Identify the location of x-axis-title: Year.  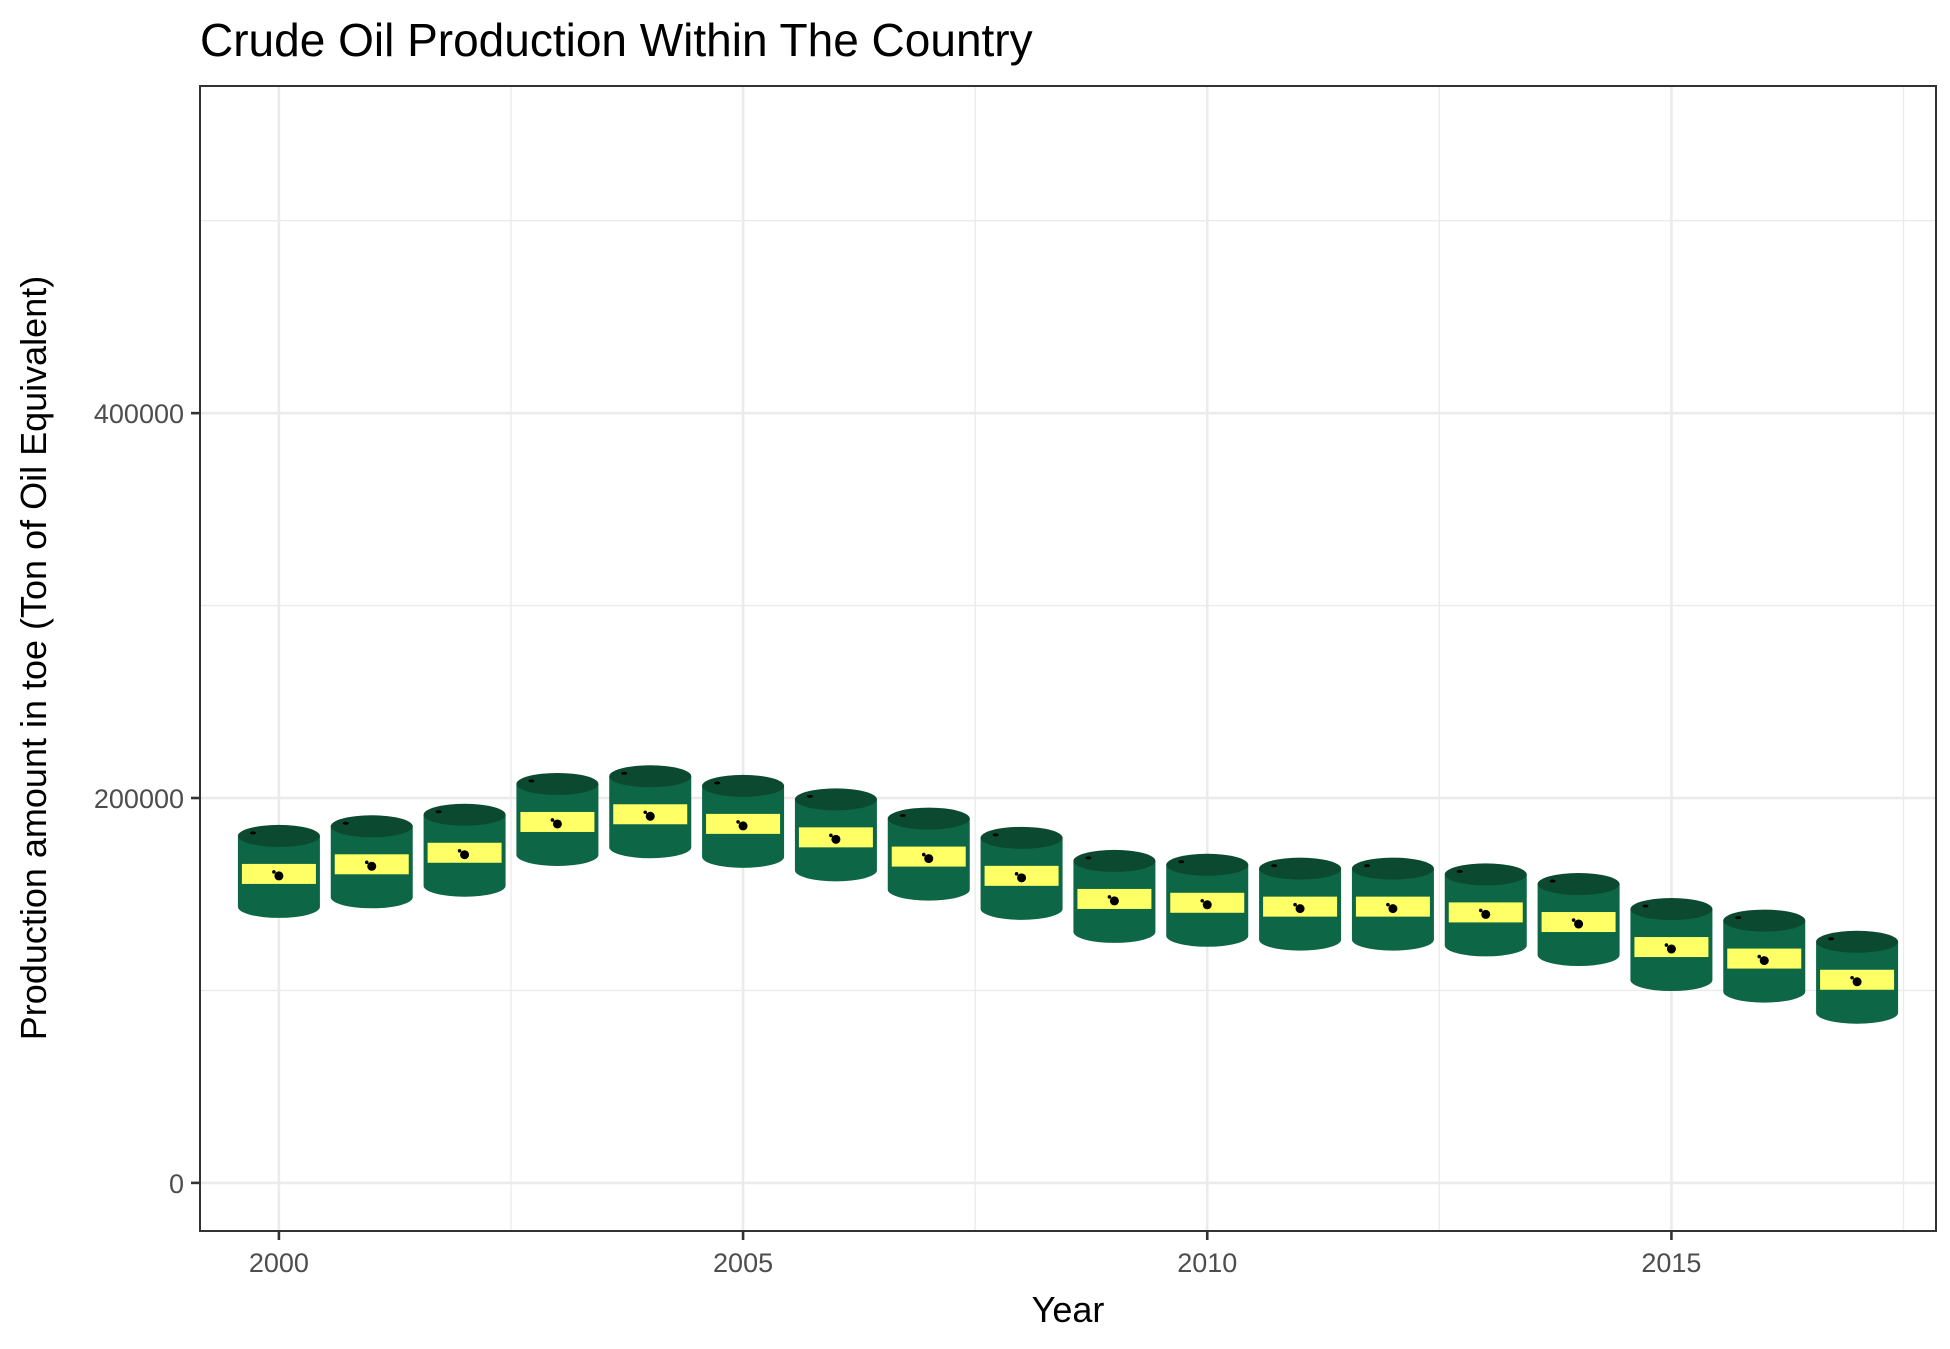
(1068, 1309).